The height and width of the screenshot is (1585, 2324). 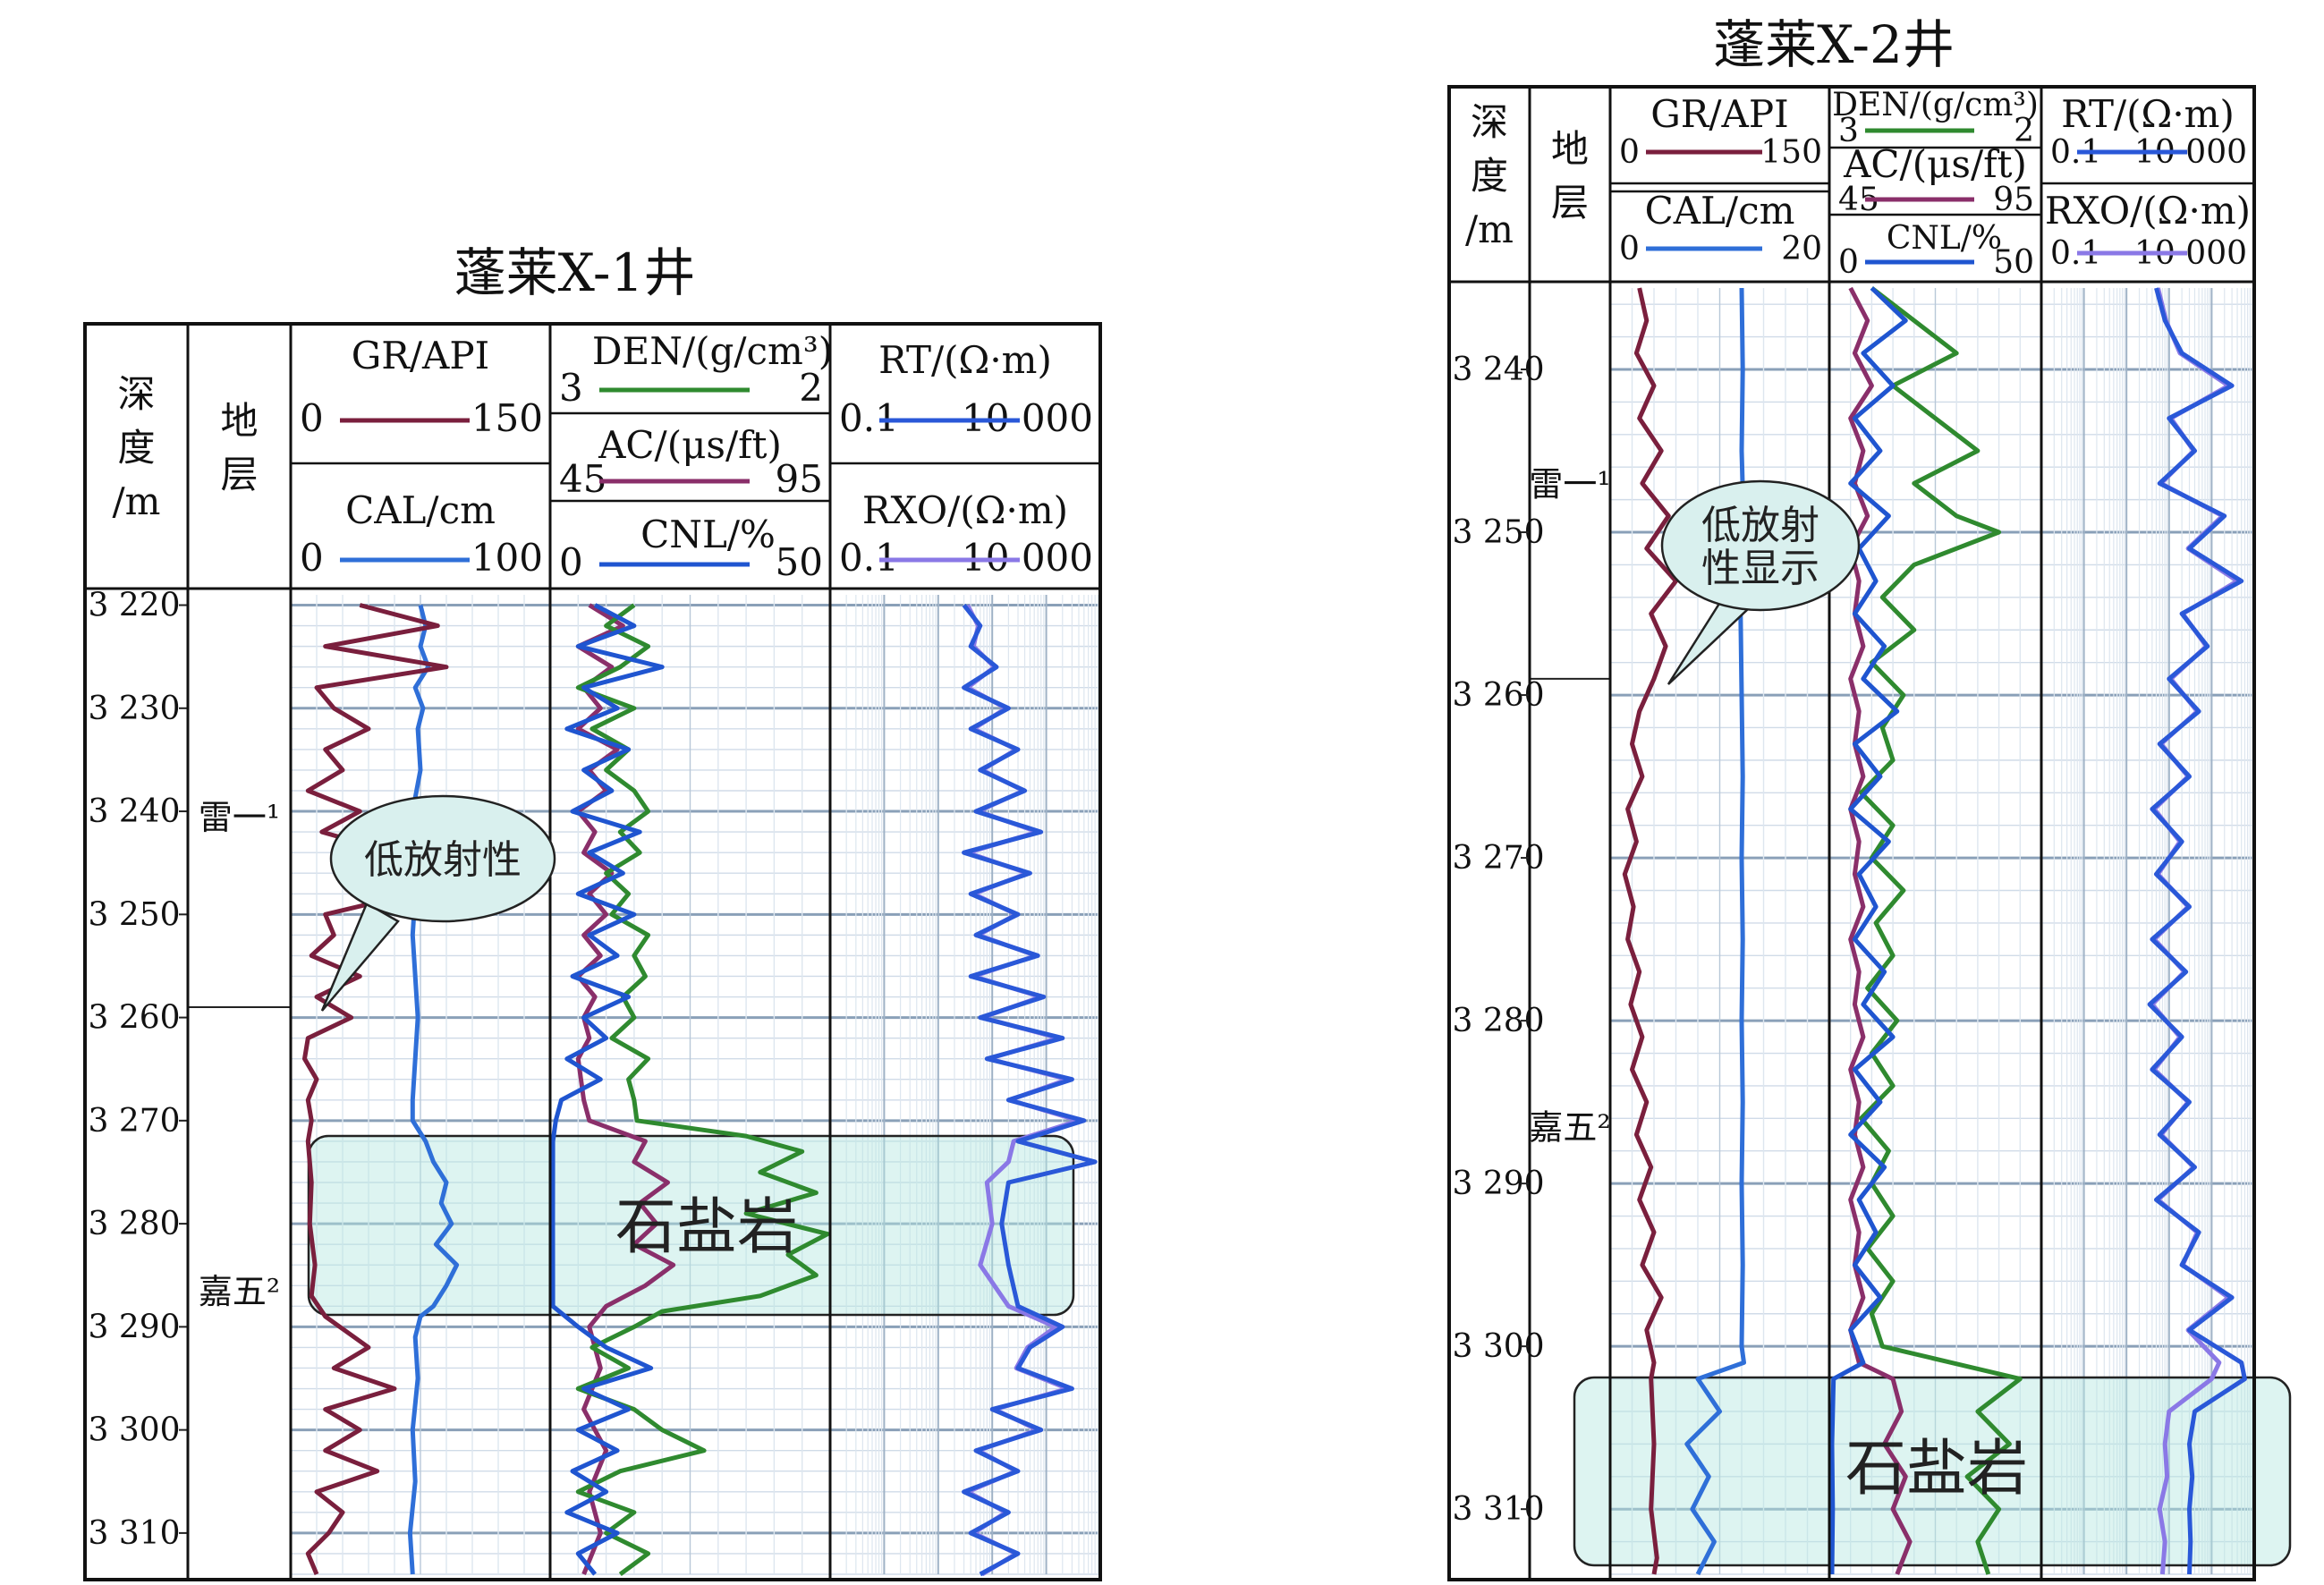 What do you see at coordinates (134, 1018) in the screenshot?
I see `depth-tick: 3 260` at bounding box center [134, 1018].